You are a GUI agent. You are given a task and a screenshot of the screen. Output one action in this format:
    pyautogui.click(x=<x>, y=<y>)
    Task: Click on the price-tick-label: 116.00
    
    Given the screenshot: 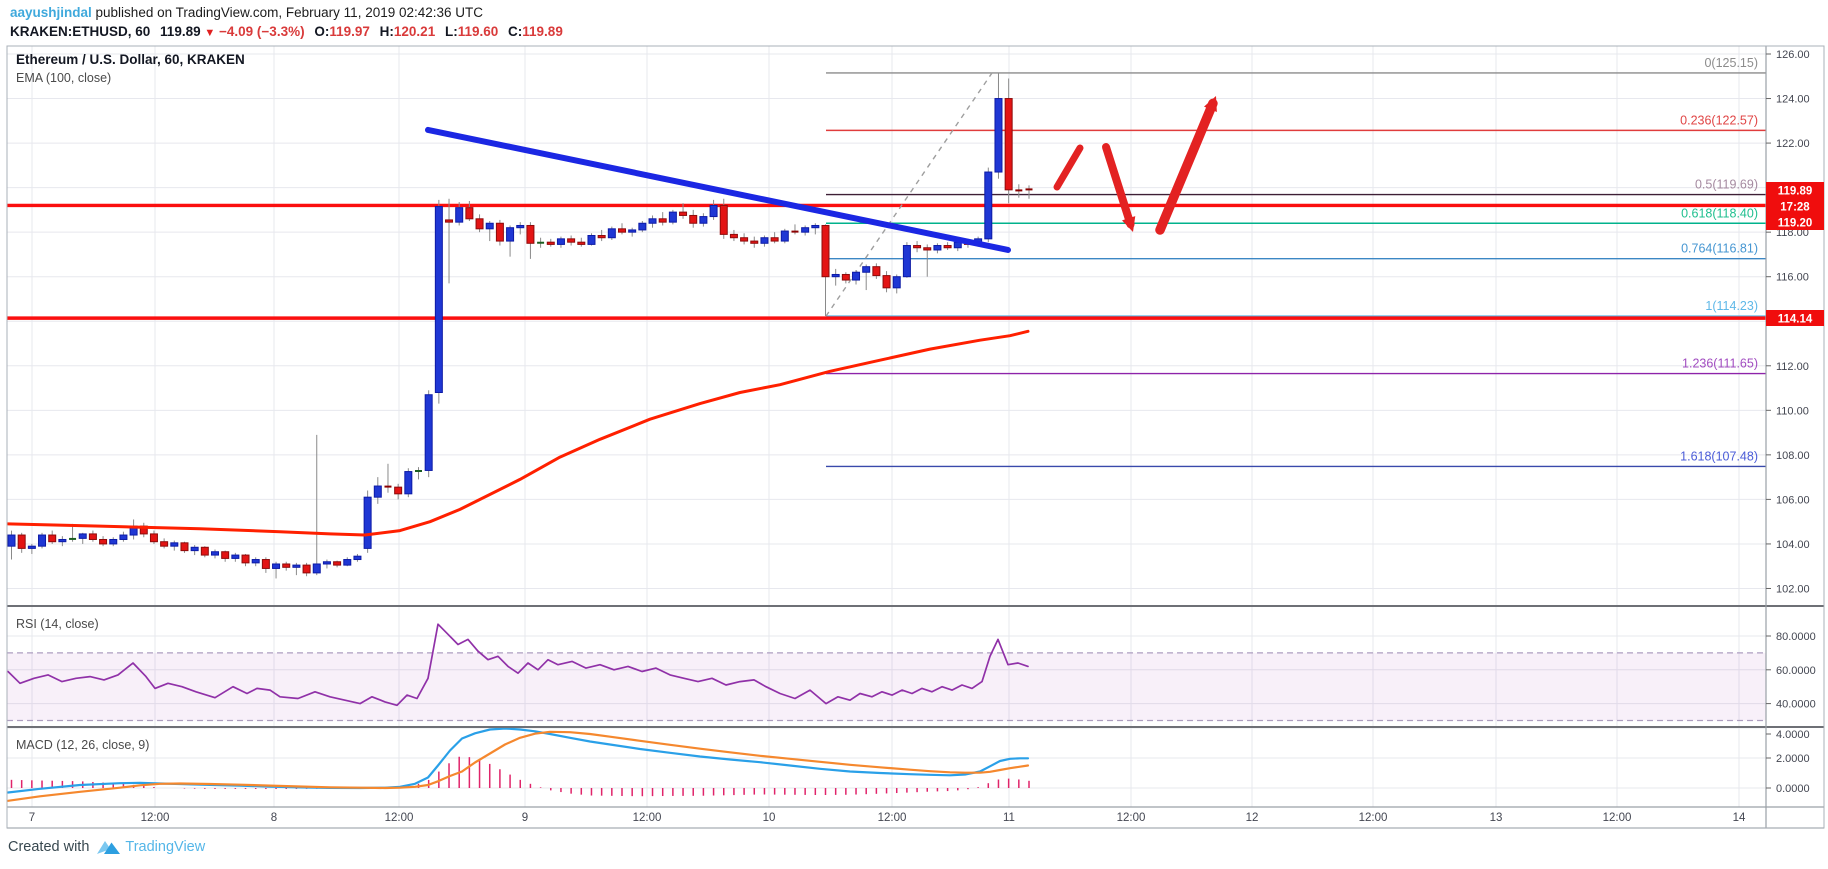 What is the action you would take?
    pyautogui.click(x=1792, y=278)
    